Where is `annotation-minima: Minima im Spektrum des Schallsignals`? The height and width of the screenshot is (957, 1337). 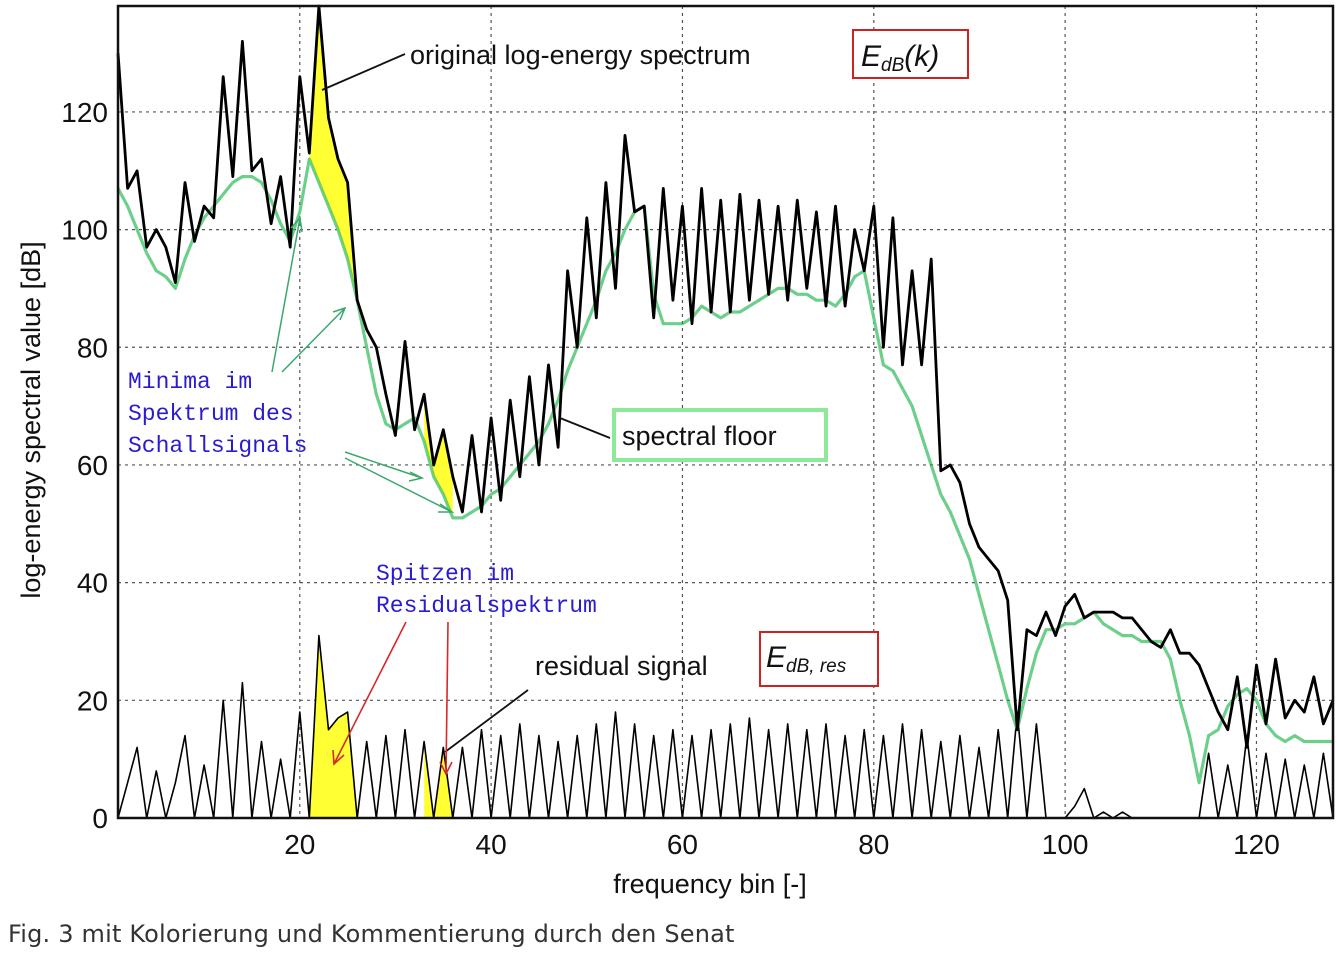
annotation-minima: Minima im Spektrum des Schallsignals is located at coordinates (291, 364).